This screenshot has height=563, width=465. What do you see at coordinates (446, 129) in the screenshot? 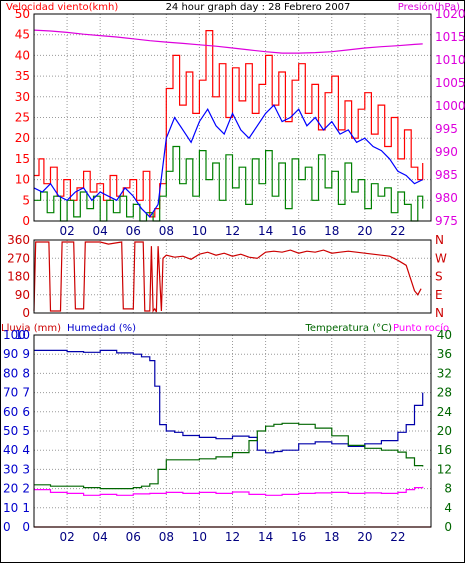
I see `pressure-tick-995: 995` at bounding box center [446, 129].